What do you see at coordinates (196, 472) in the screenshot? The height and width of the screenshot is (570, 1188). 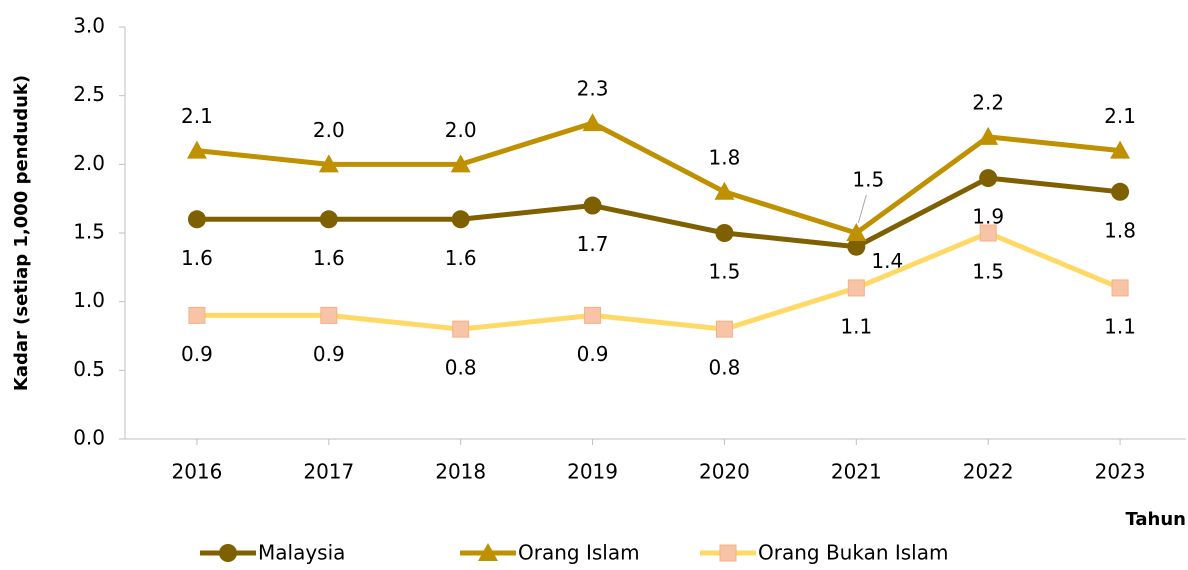 I see `x-tick-label: 2016` at bounding box center [196, 472].